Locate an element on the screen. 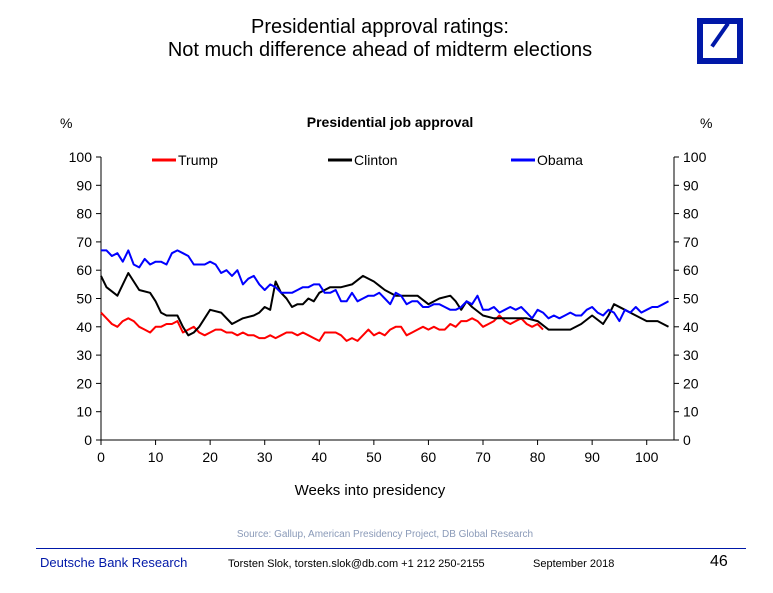 Image resolution: width=773 pixels, height=593 pixels. y-tick-label-right: 60 is located at coordinates (691, 270).